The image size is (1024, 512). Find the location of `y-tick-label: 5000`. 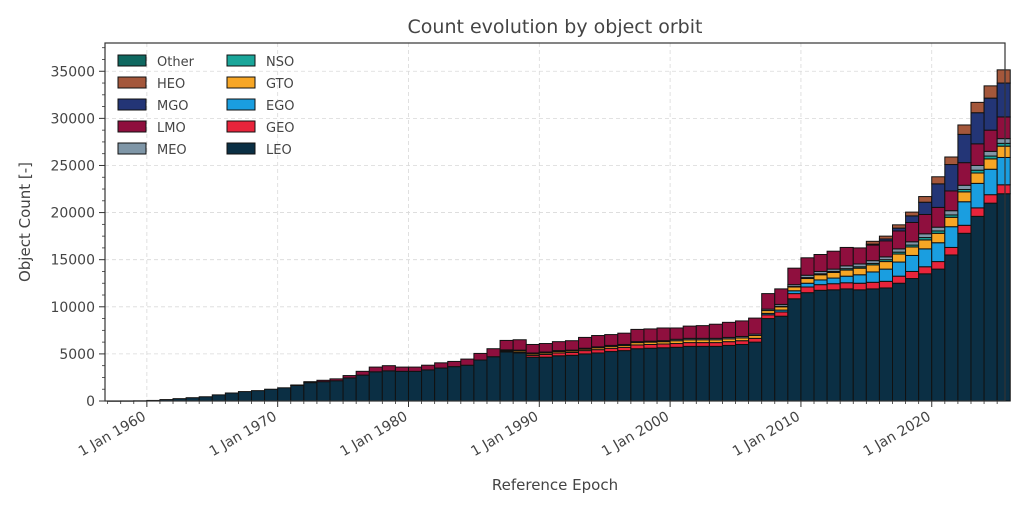

y-tick-label: 5000 is located at coordinates (77, 355).